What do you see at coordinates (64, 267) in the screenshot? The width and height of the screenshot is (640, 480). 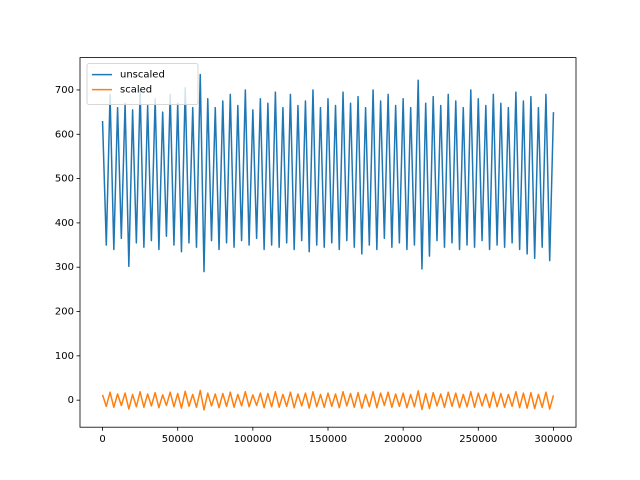 I see `y-tick-label: 300` at bounding box center [64, 267].